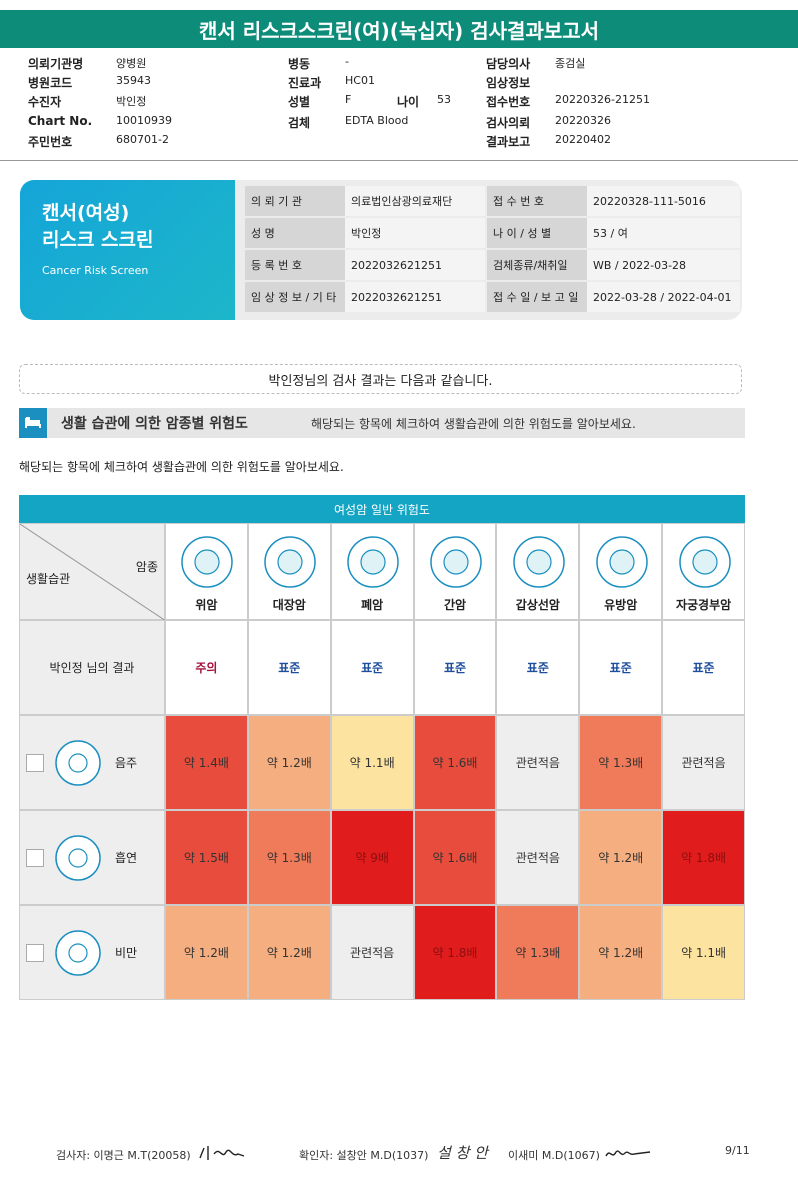  What do you see at coordinates (299, 123) in the screenshot?
I see `info-label: 검체` at bounding box center [299, 123].